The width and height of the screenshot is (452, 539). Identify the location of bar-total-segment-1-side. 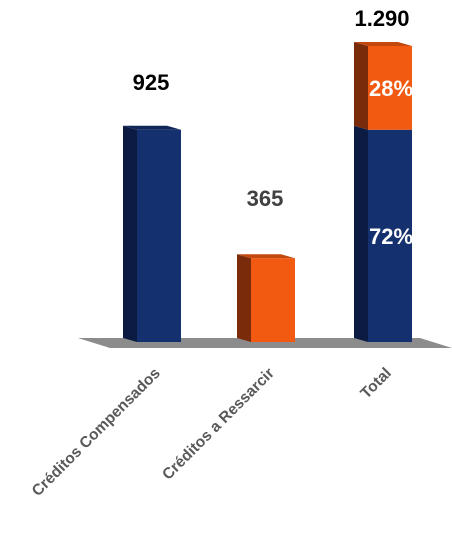
(361, 233).